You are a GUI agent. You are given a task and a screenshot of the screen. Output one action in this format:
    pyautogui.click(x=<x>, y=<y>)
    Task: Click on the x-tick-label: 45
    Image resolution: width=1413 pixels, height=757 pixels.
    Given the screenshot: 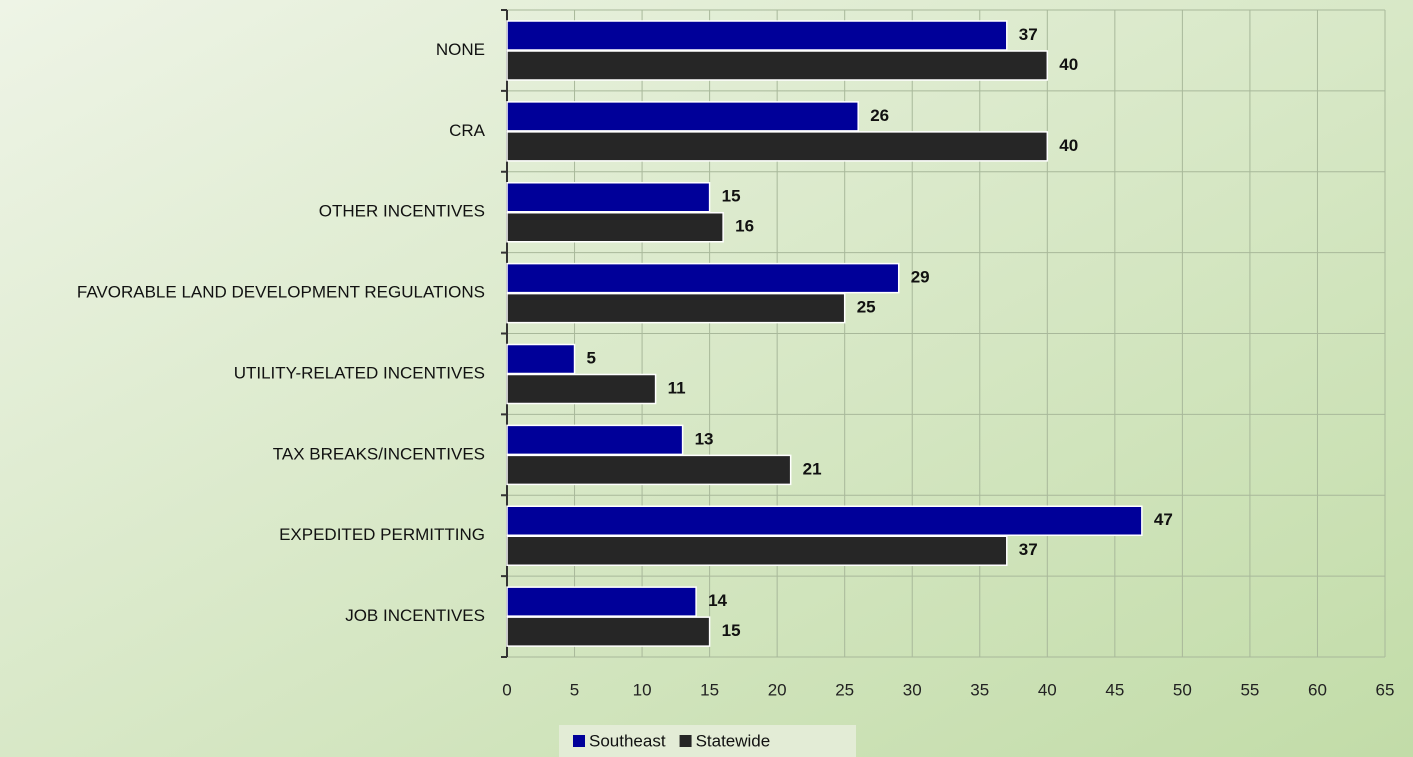 What is the action you would take?
    pyautogui.click(x=1114, y=689)
    